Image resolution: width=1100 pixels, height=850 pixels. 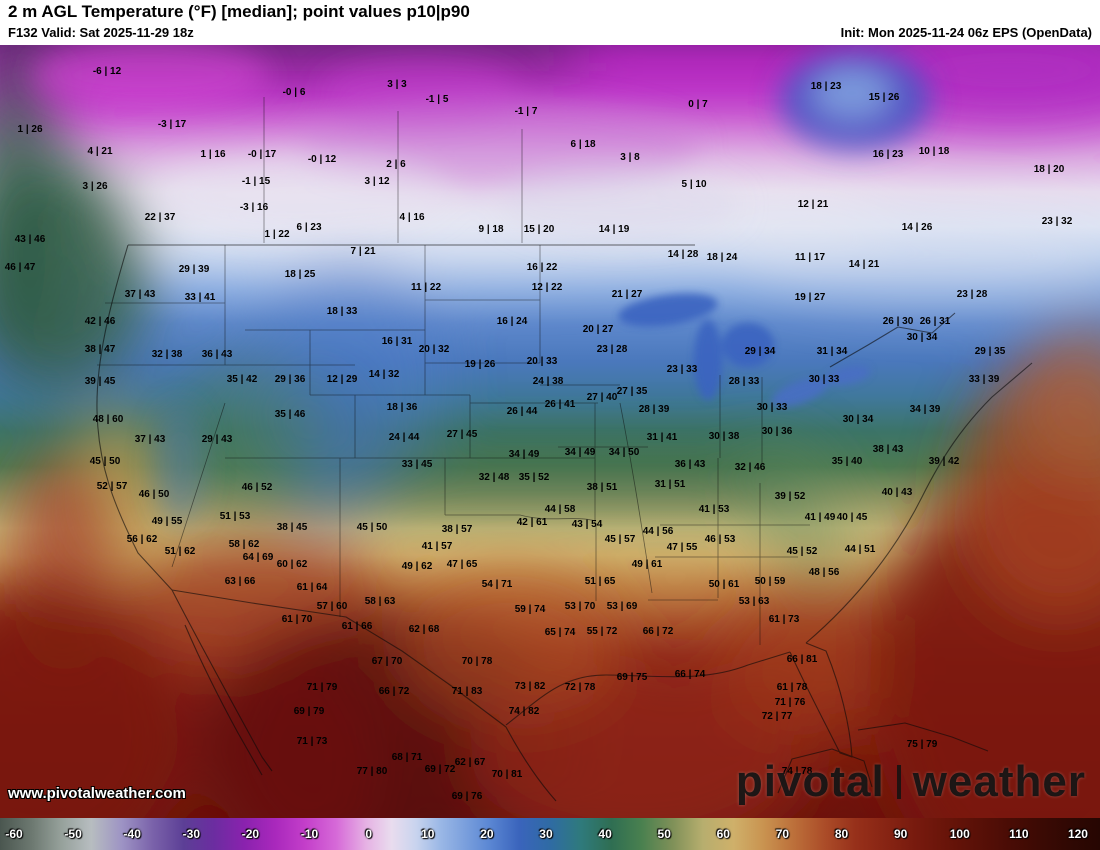 I want to click on point-value: 31 | 34, so click(x=832, y=351).